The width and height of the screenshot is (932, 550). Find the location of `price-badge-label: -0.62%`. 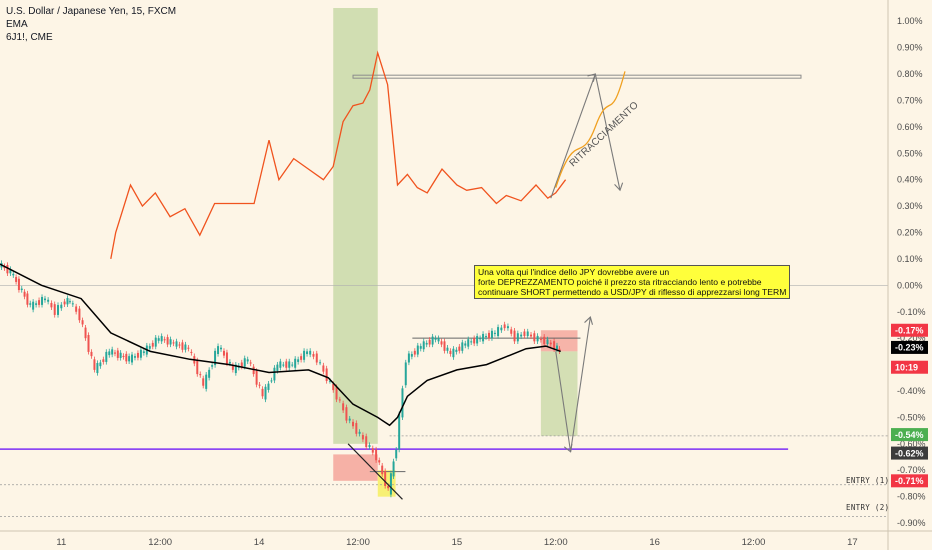

price-badge-label: -0.62% is located at coordinates (909, 453).